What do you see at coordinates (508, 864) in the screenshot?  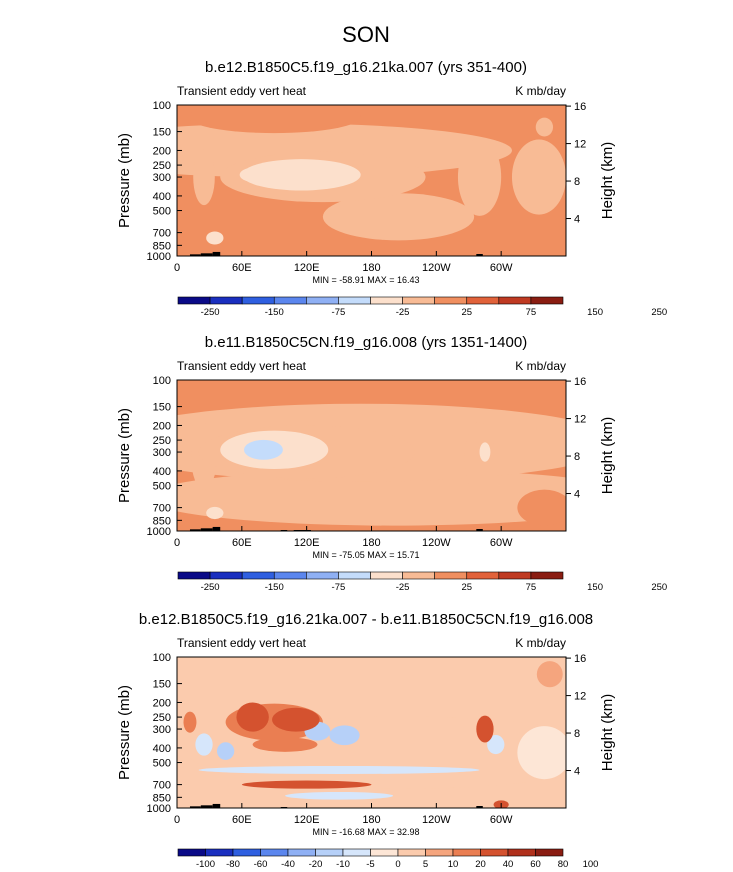 I see `colorbar-label: 40` at bounding box center [508, 864].